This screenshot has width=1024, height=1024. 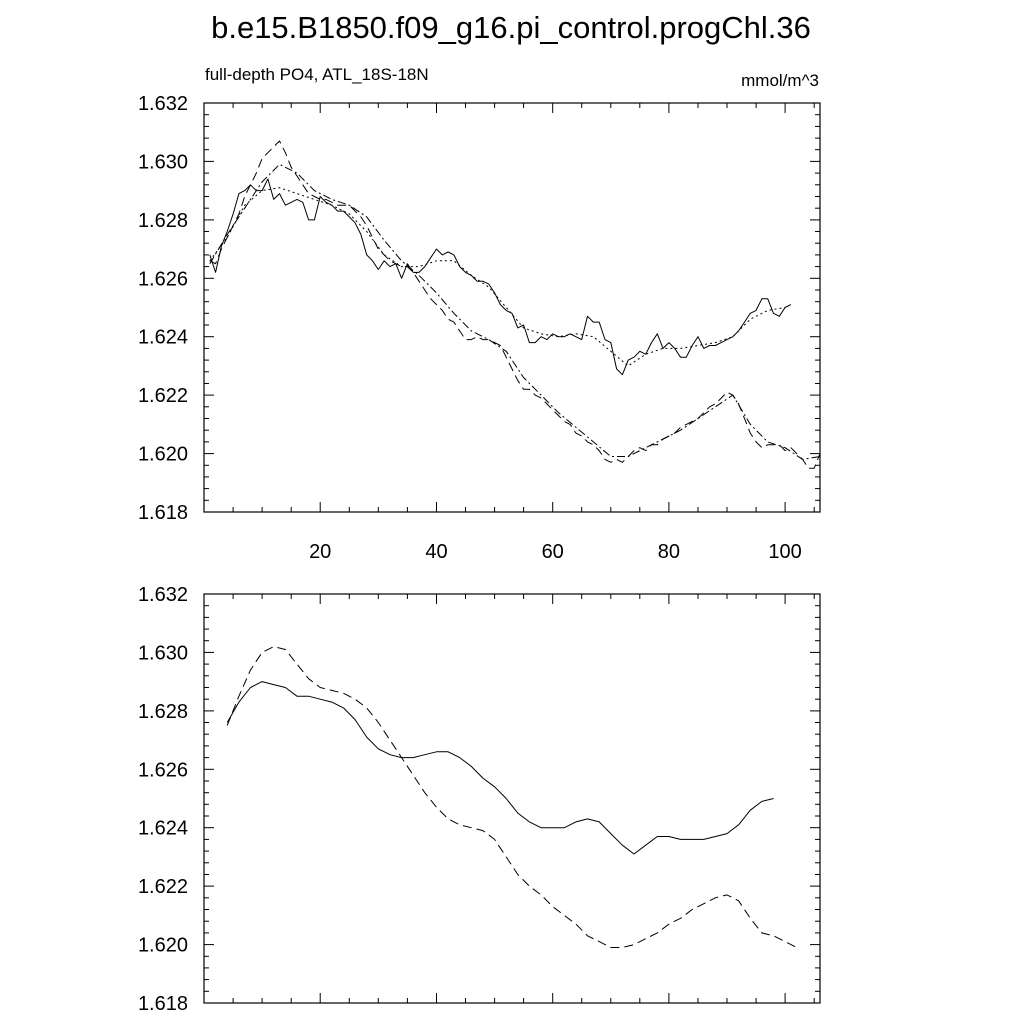 I want to click on top-panel-right-label: mmol/m^3, so click(x=780, y=80).